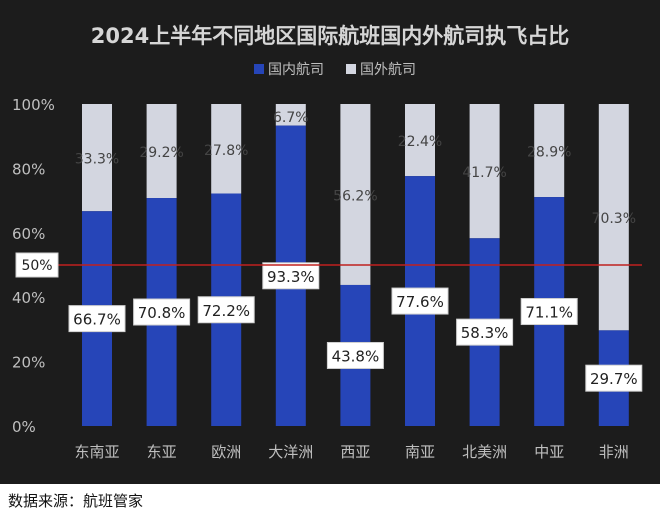 This screenshot has width=660, height=519. I want to click on reference-label-box, so click(37, 265).